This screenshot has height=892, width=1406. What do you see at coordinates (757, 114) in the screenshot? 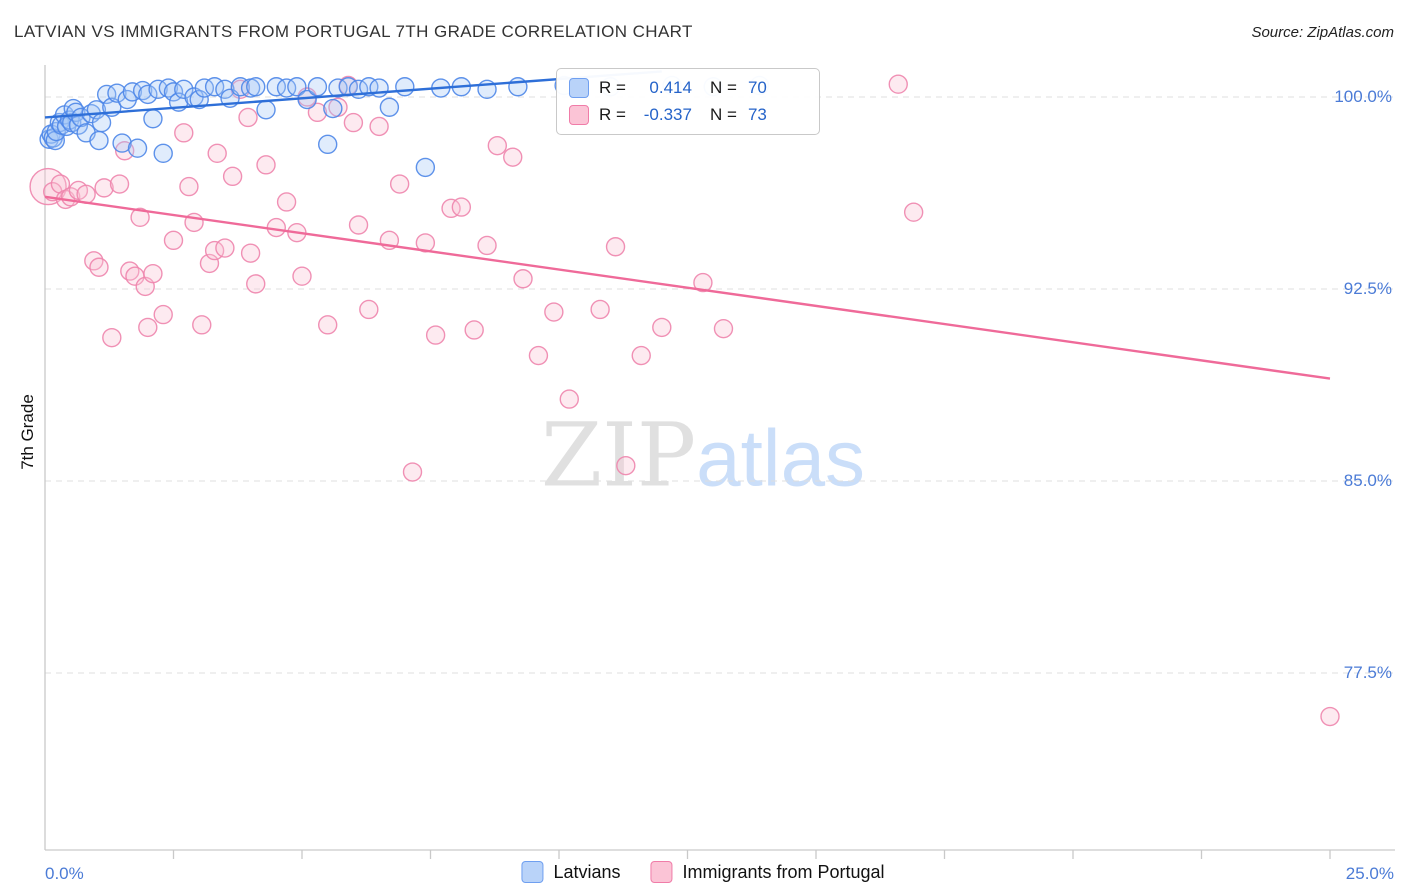
I see `n-value: 73` at bounding box center [757, 114].